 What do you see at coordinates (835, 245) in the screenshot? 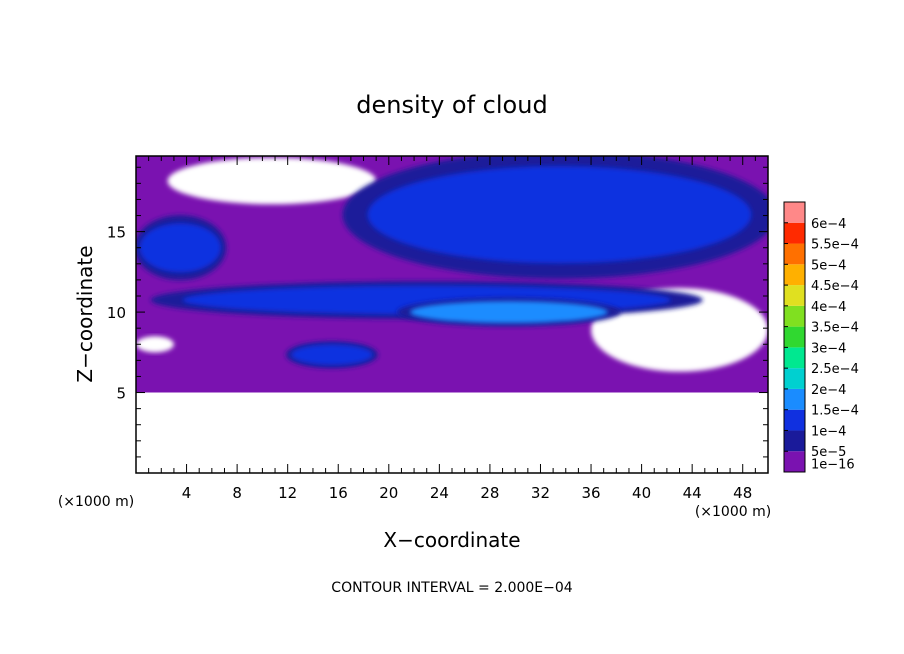
I see `colorbar-label: 5.5e−4` at bounding box center [835, 245].